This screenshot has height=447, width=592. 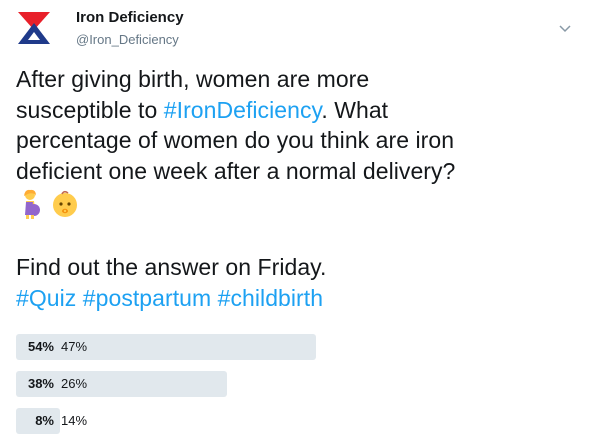 I want to click on emoji-row, so click(x=301, y=204).